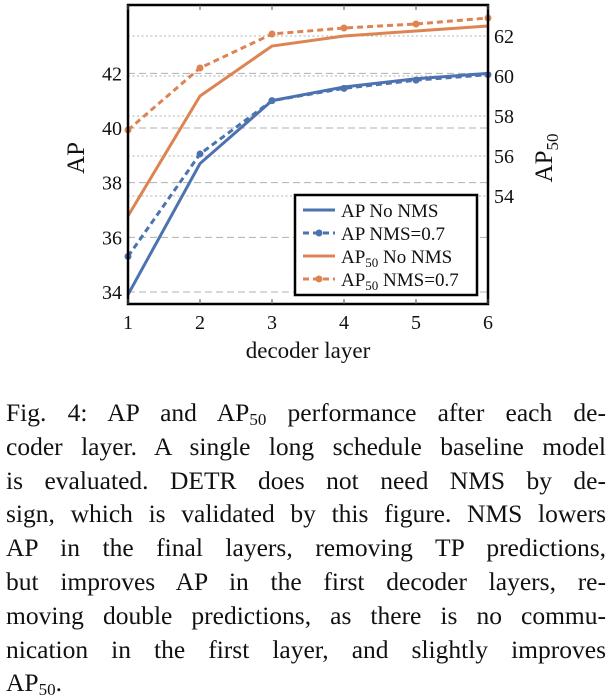  What do you see at coordinates (306, 683) in the screenshot?
I see `caption-line: AP50.` at bounding box center [306, 683].